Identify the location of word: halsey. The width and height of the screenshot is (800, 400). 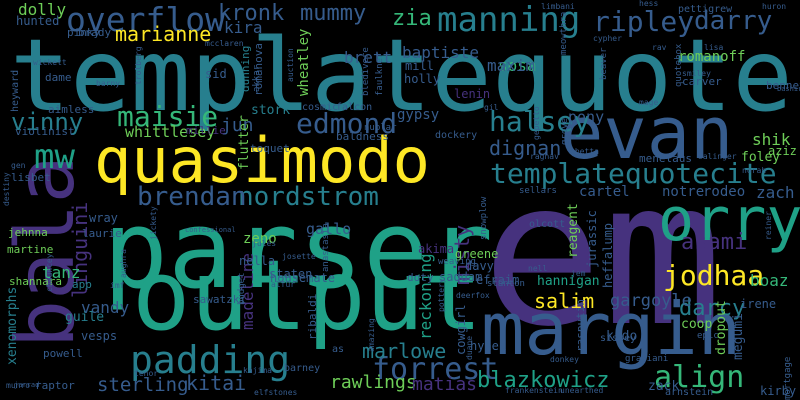
(540, 121).